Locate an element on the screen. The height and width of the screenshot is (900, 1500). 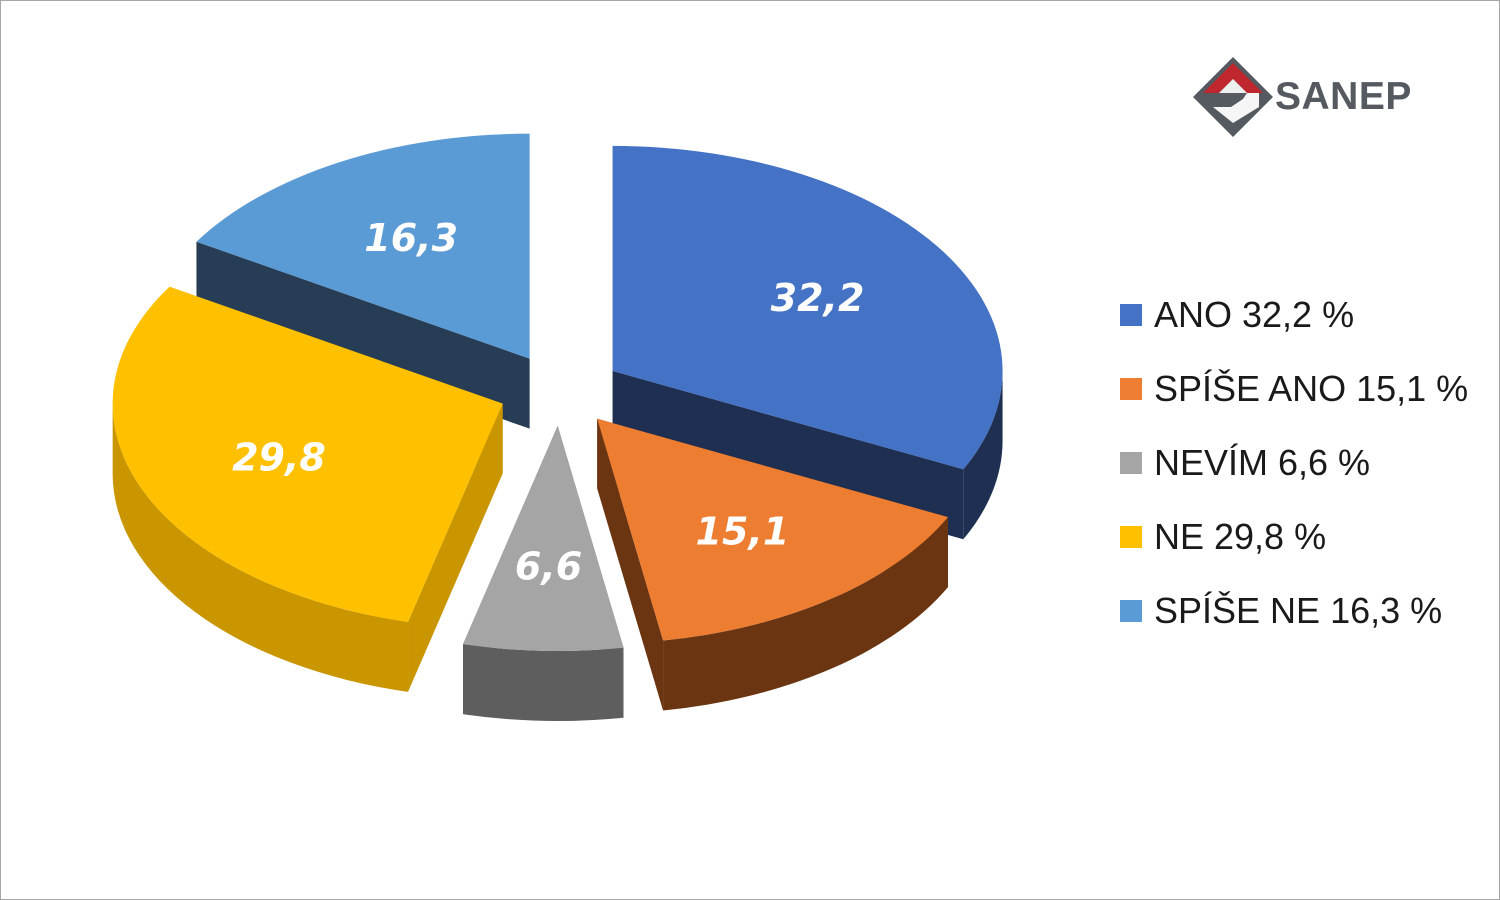
slice-label-ne: 29,8 is located at coordinates (279, 458).